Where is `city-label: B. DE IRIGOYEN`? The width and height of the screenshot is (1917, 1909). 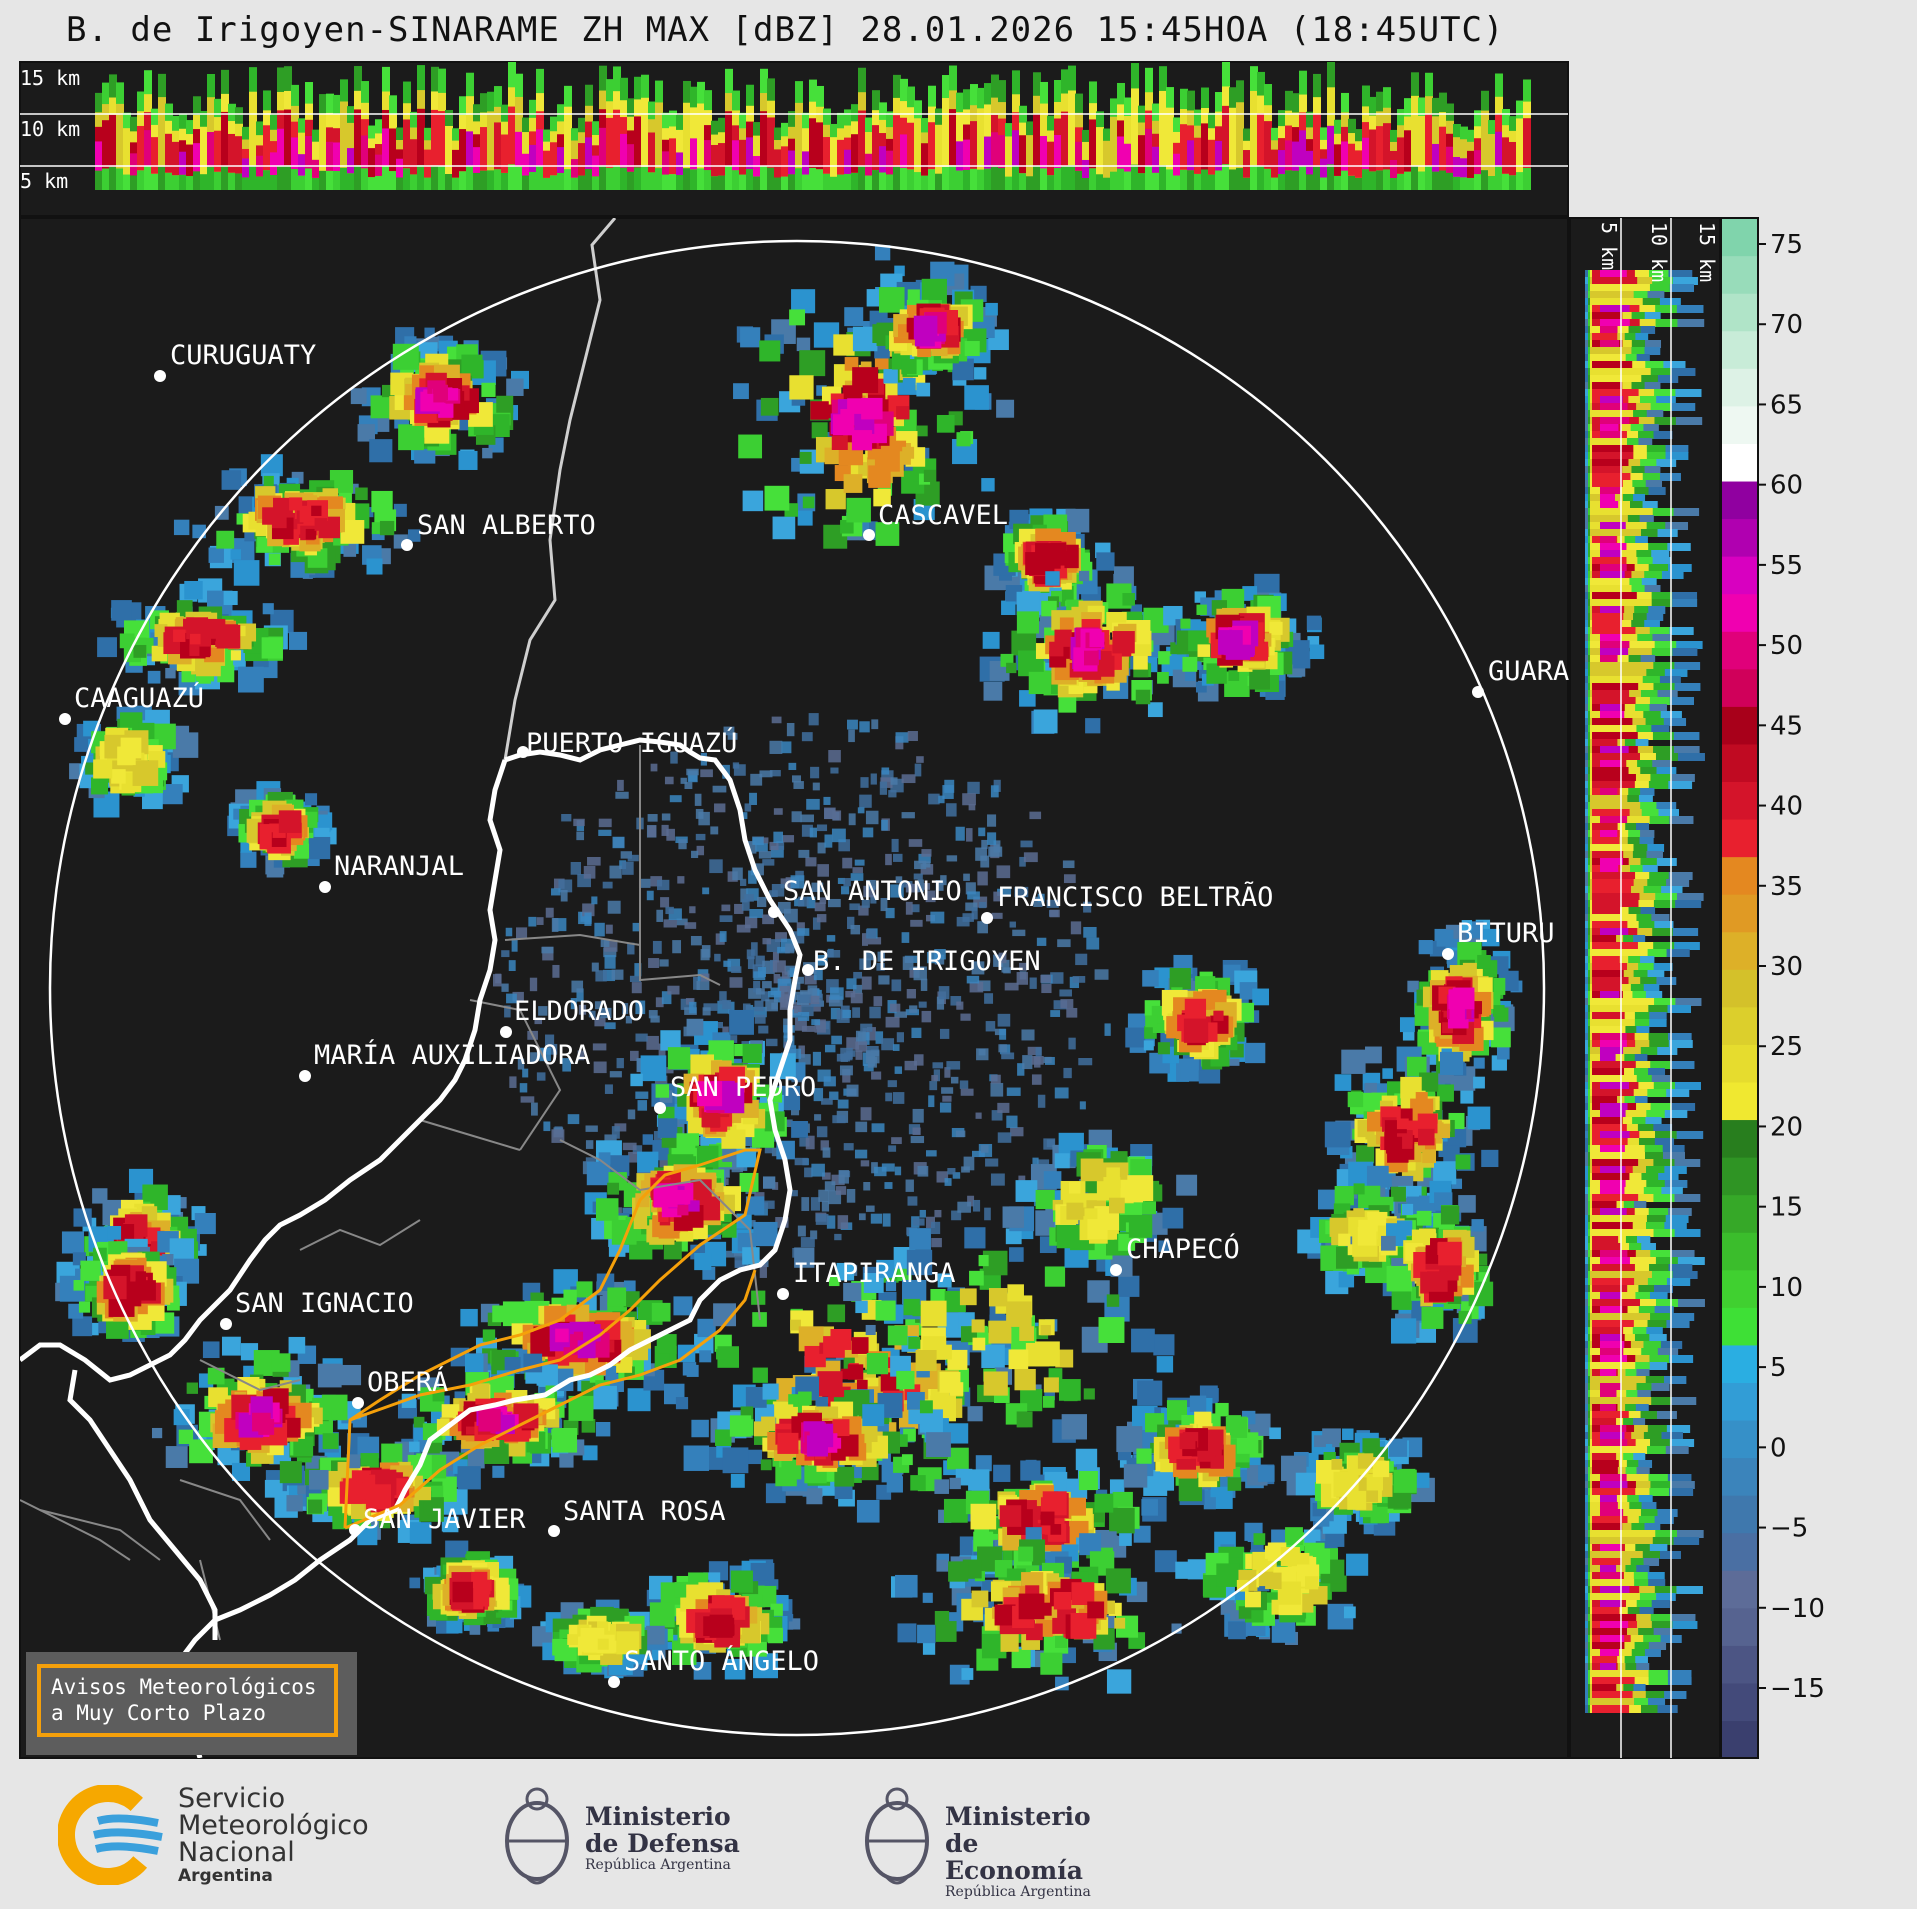
city-label: B. DE IRIGOYEN is located at coordinates (927, 961).